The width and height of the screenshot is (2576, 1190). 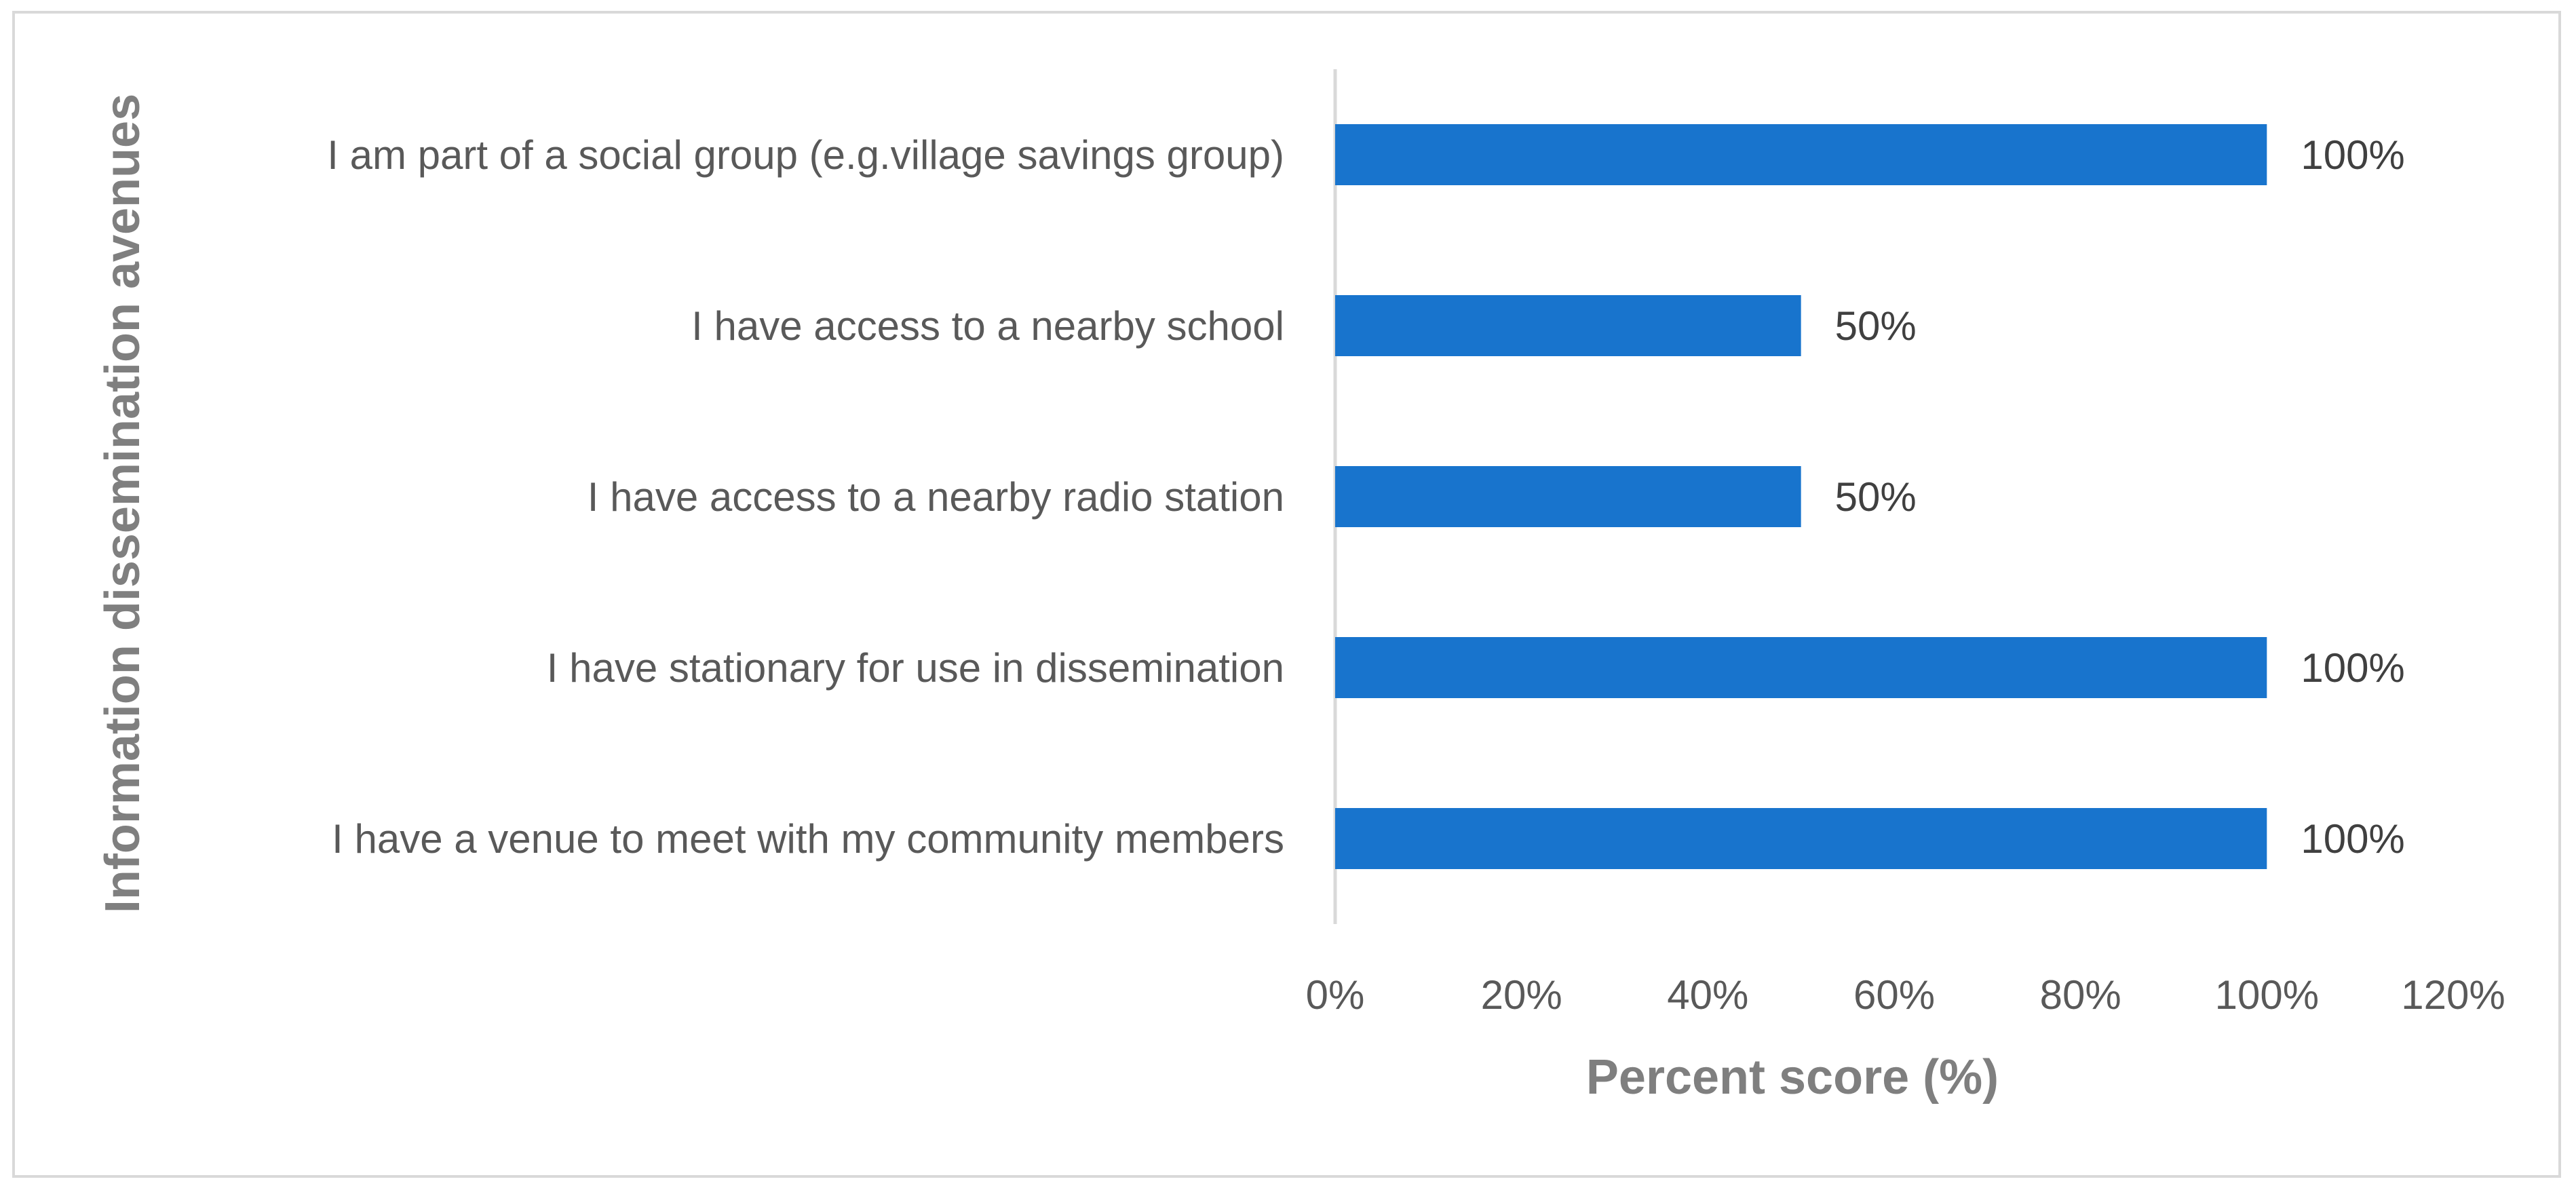 I want to click on x-tick-label-120: 120%, so click(x=2453, y=995).